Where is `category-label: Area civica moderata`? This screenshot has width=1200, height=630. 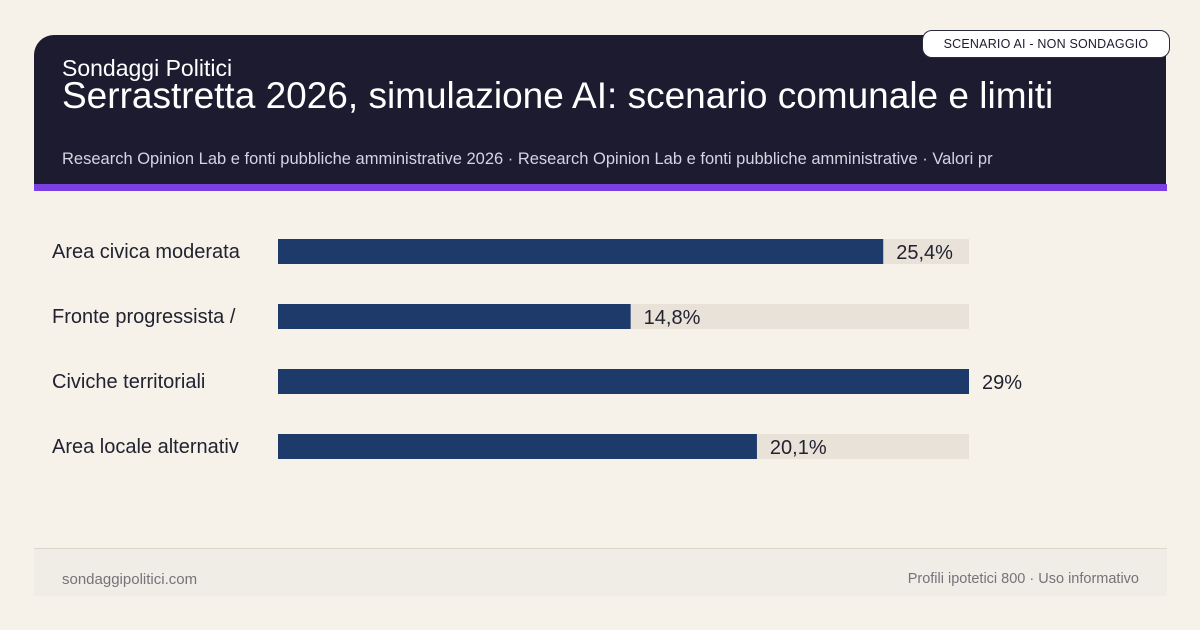 category-label: Area civica moderata is located at coordinates (146, 252).